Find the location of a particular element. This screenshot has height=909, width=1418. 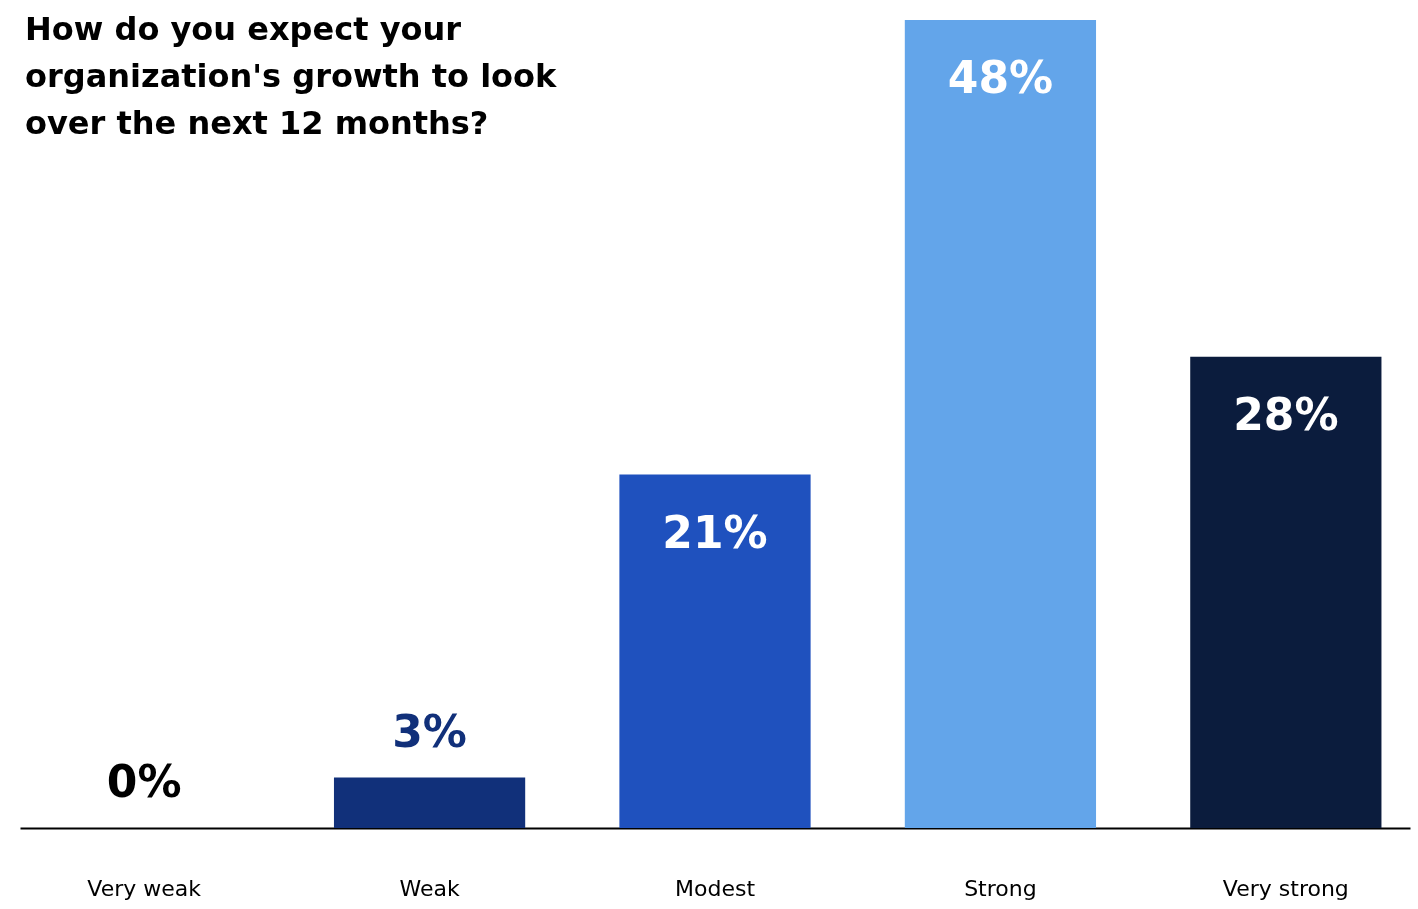

x-tick-label: Very strong is located at coordinates (1285, 888).